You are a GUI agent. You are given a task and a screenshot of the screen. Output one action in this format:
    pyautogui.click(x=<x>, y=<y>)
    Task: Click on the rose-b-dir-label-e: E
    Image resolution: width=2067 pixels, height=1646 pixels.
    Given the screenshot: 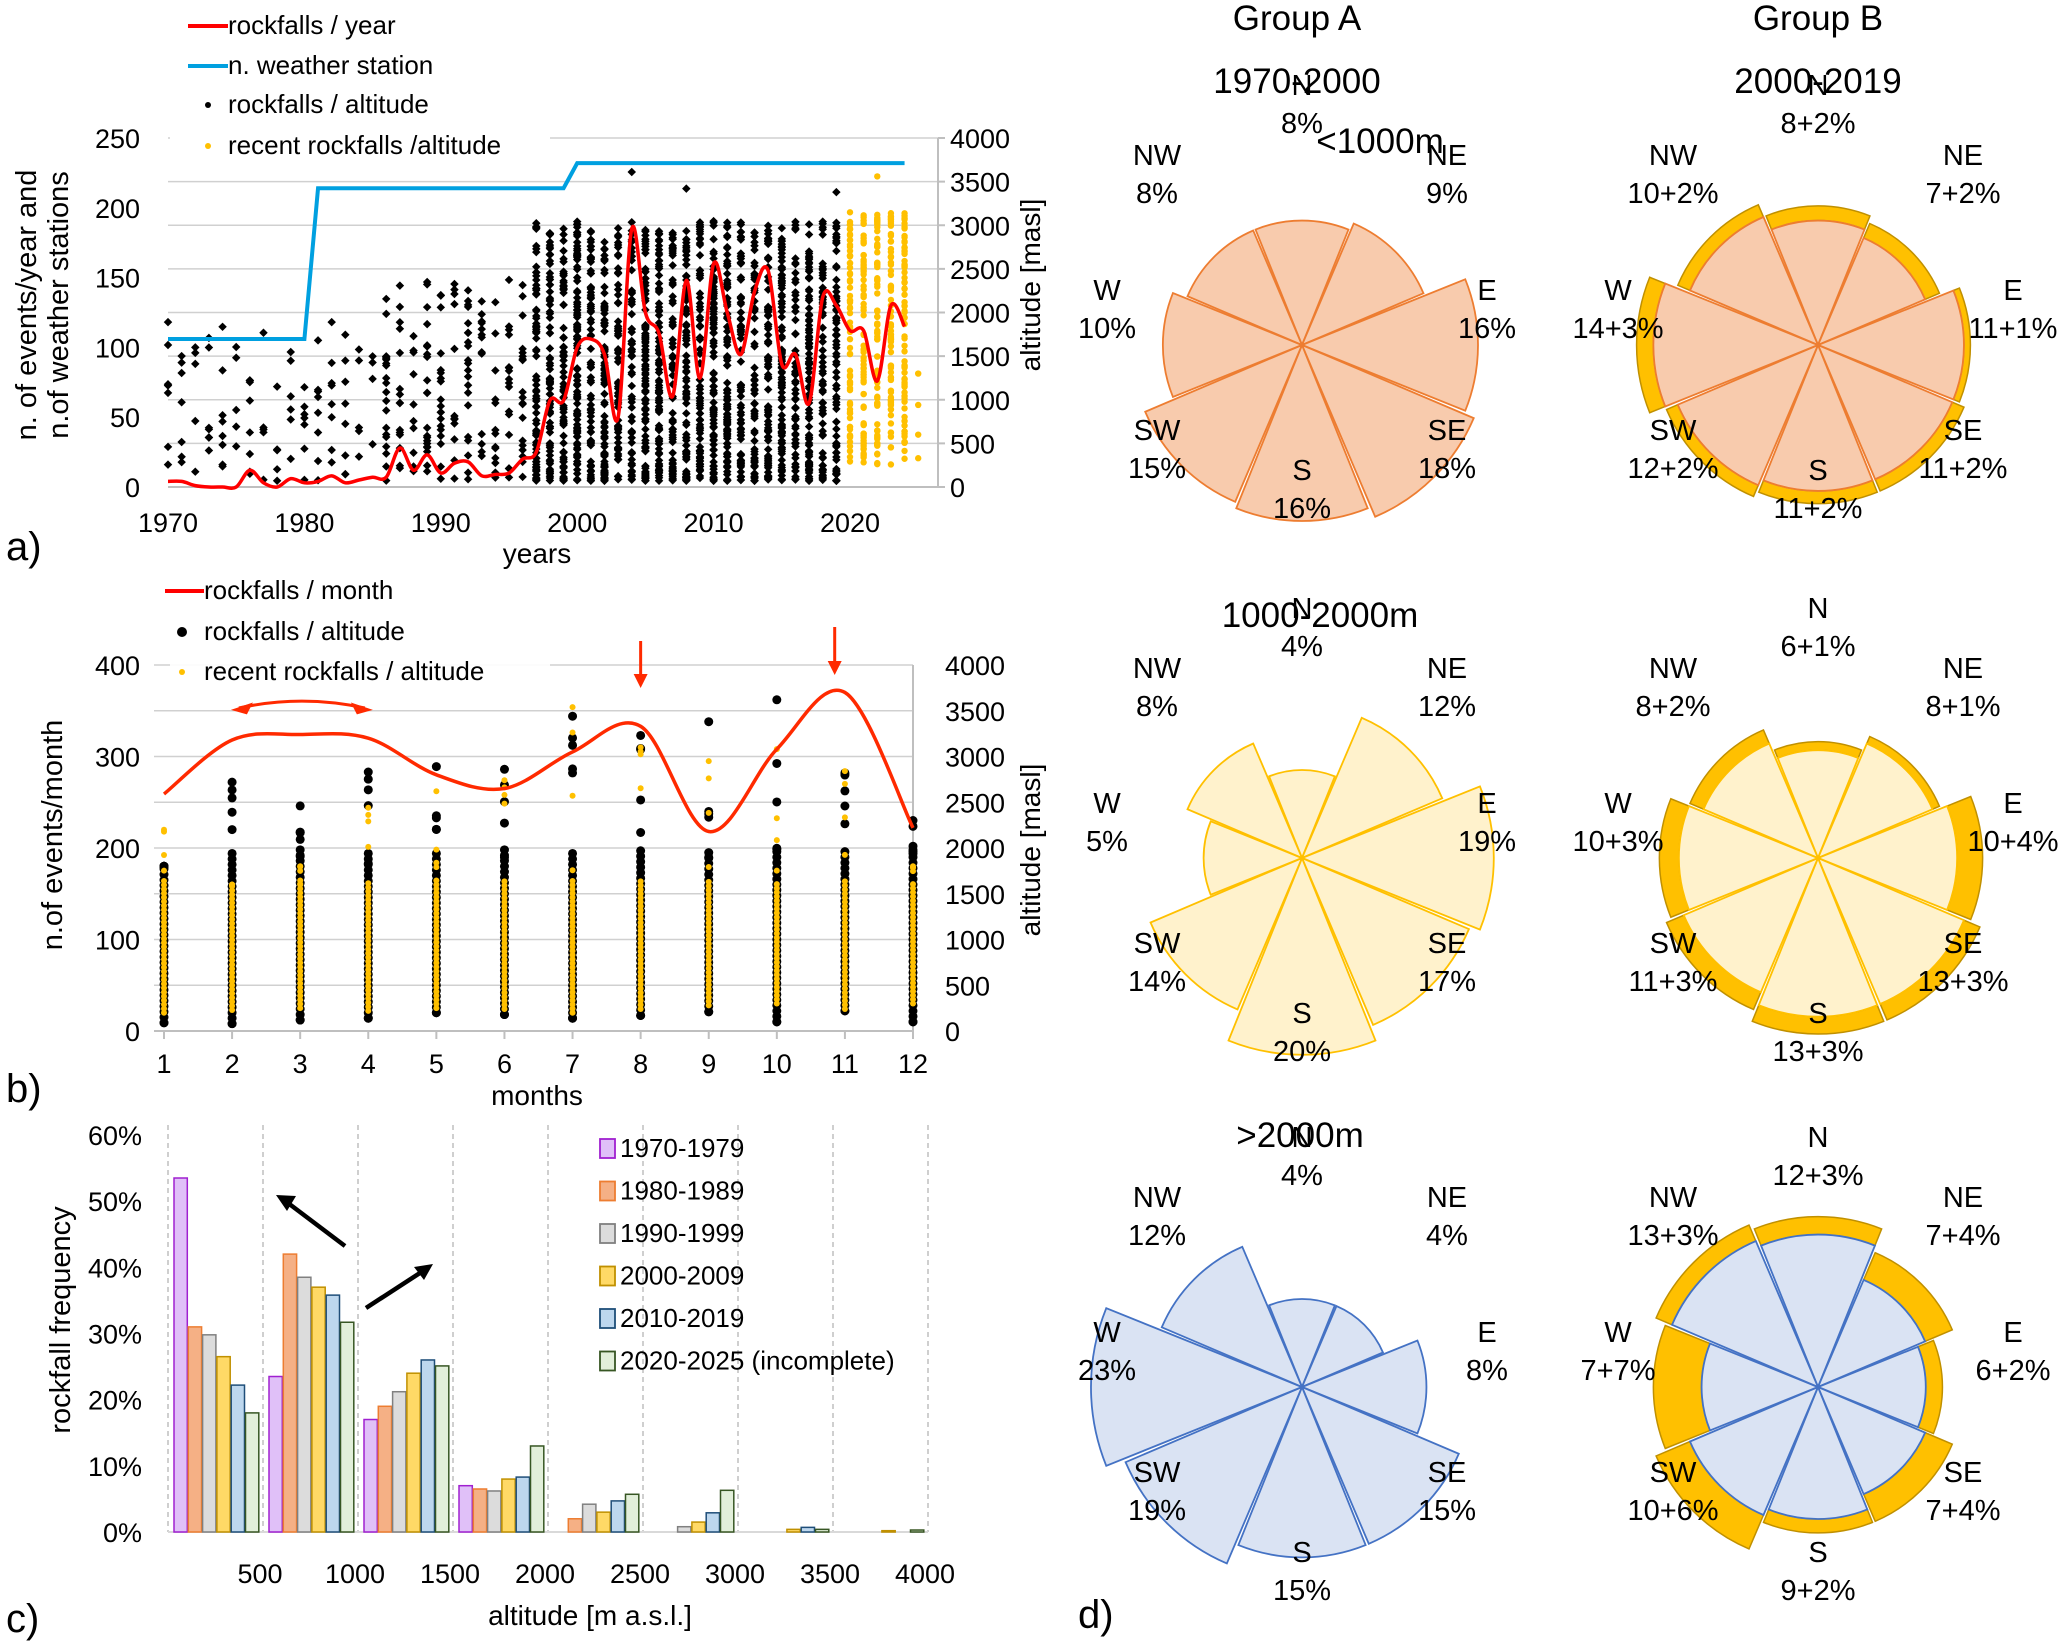 What is the action you would take?
    pyautogui.click(x=2012, y=291)
    